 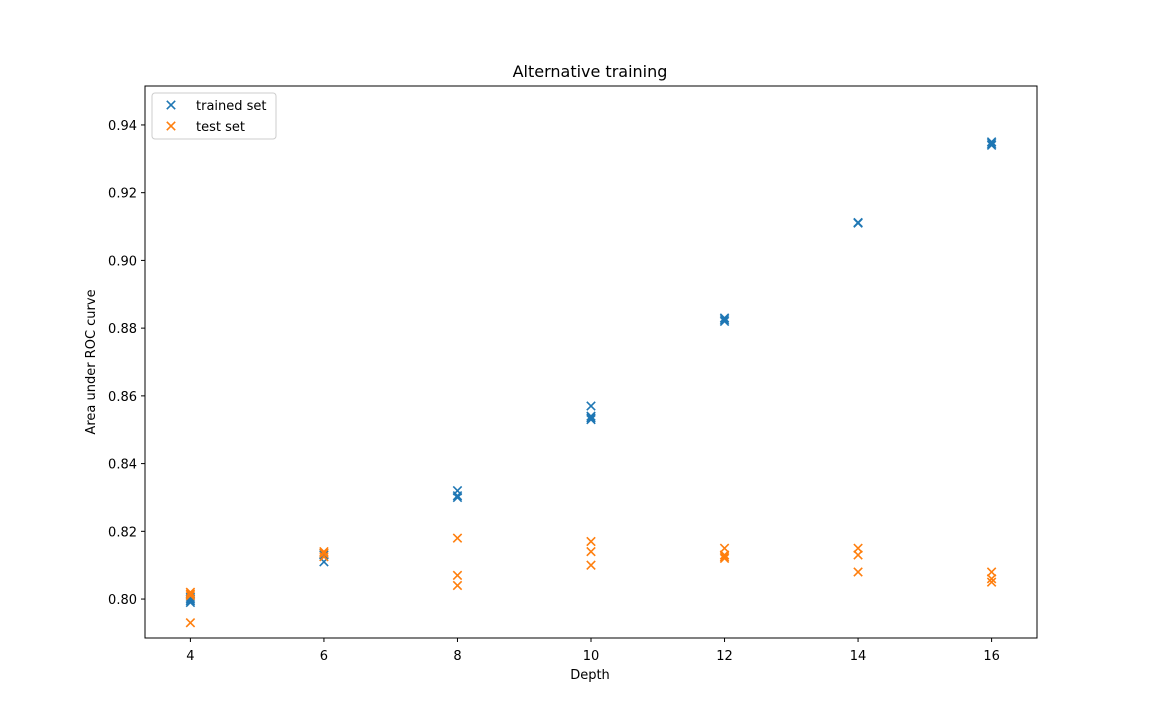 What do you see at coordinates (590, 71) in the screenshot?
I see `chart-title: Alternative training` at bounding box center [590, 71].